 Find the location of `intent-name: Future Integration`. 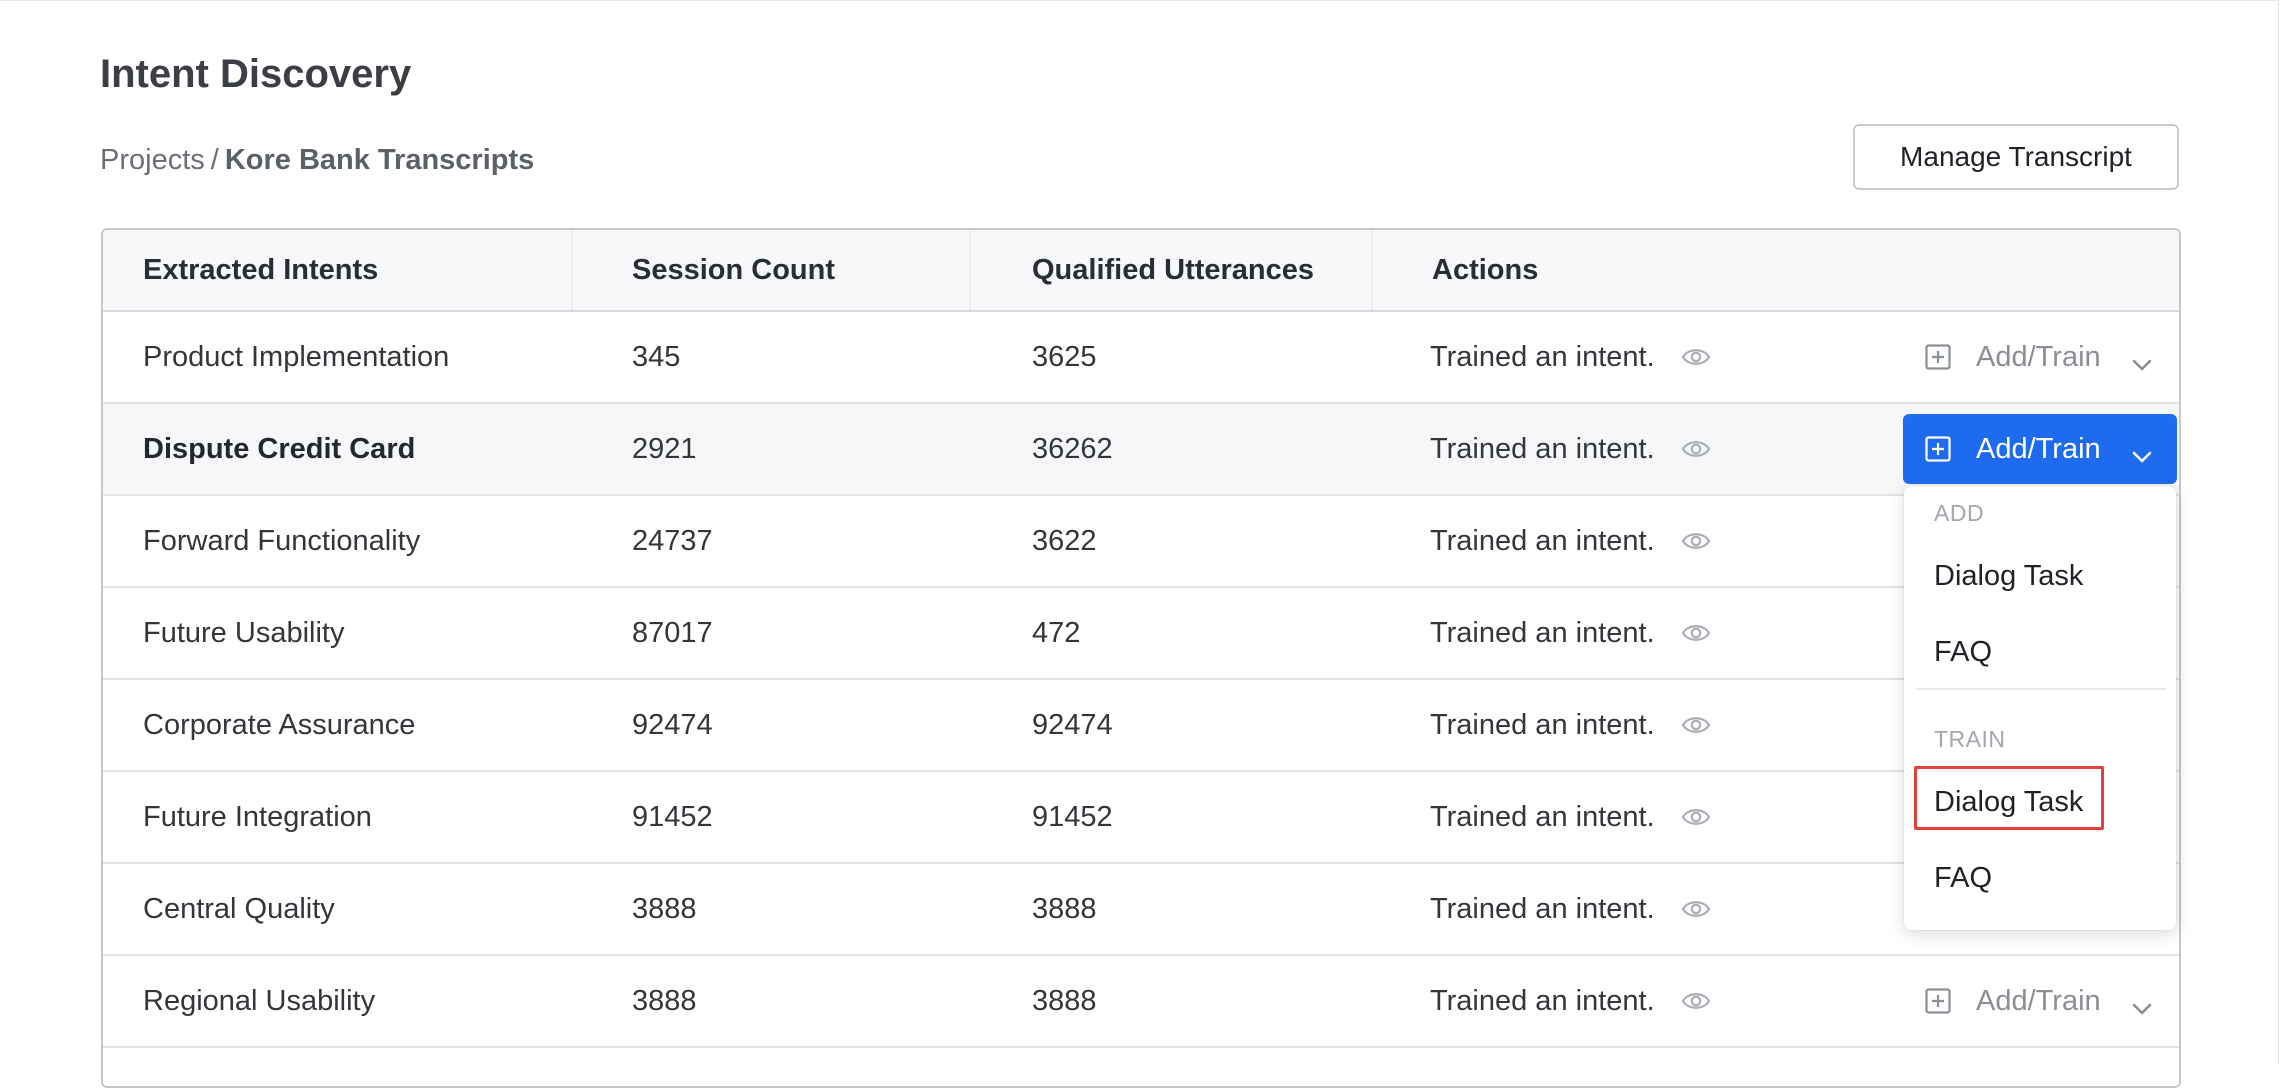

intent-name: Future Integration is located at coordinates (257, 816).